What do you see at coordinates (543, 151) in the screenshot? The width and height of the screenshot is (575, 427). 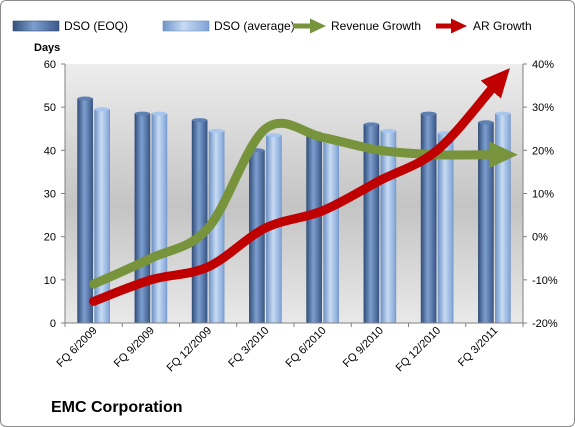 I see `y2-tick-label: 20%` at bounding box center [543, 151].